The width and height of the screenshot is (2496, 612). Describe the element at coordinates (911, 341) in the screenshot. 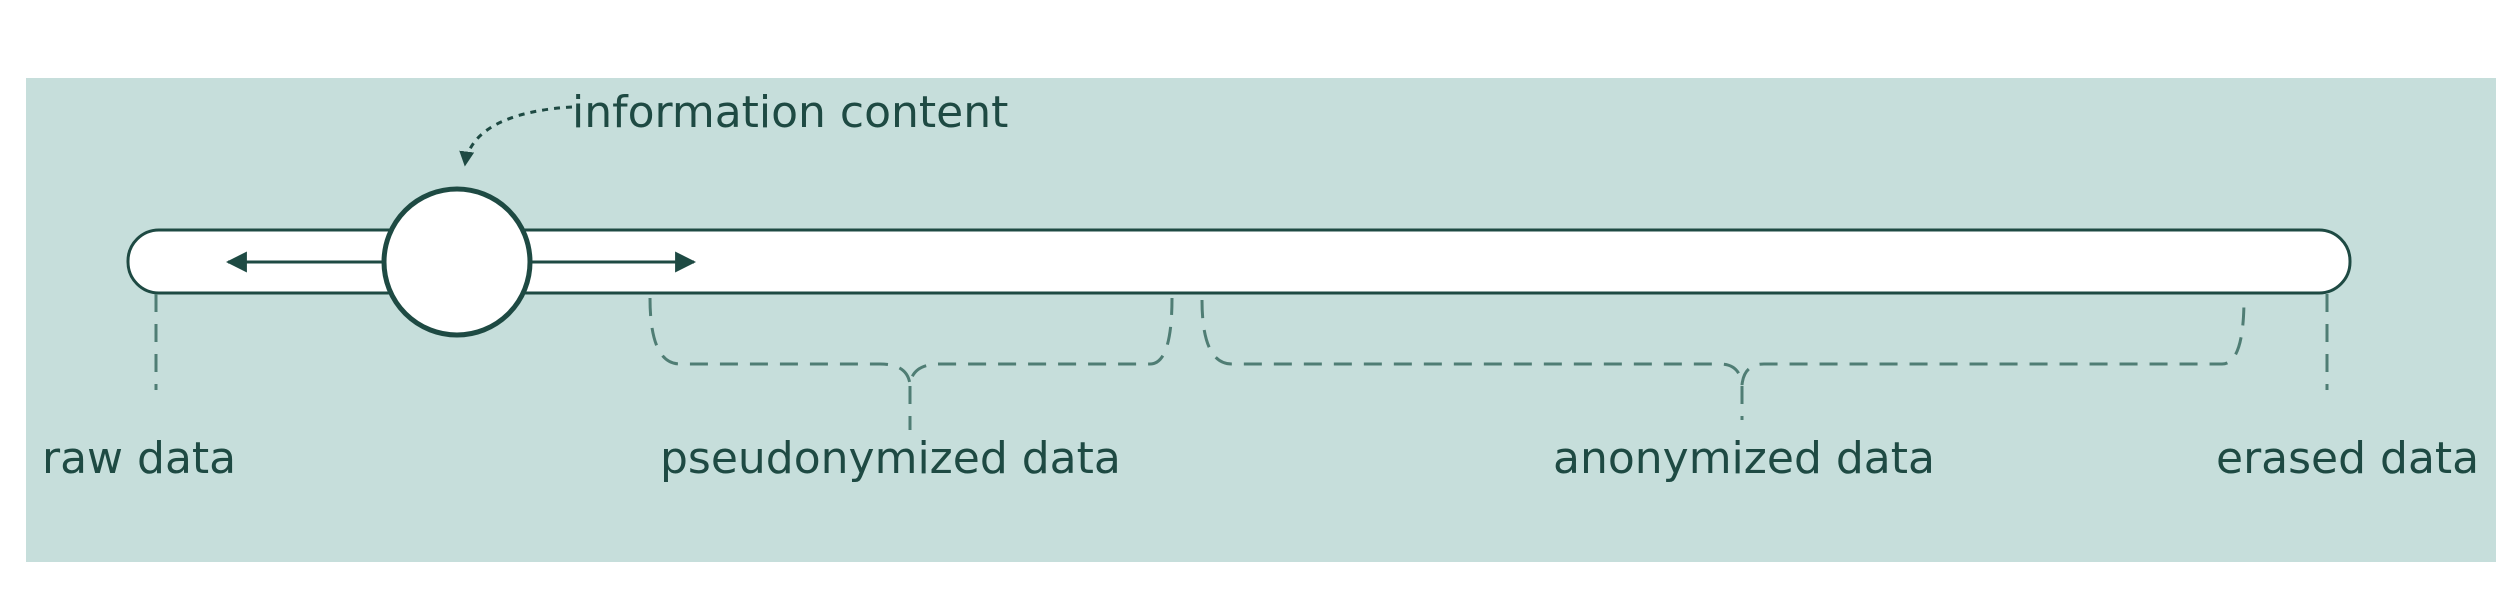

I see `pseudonymized-bracket` at that location.